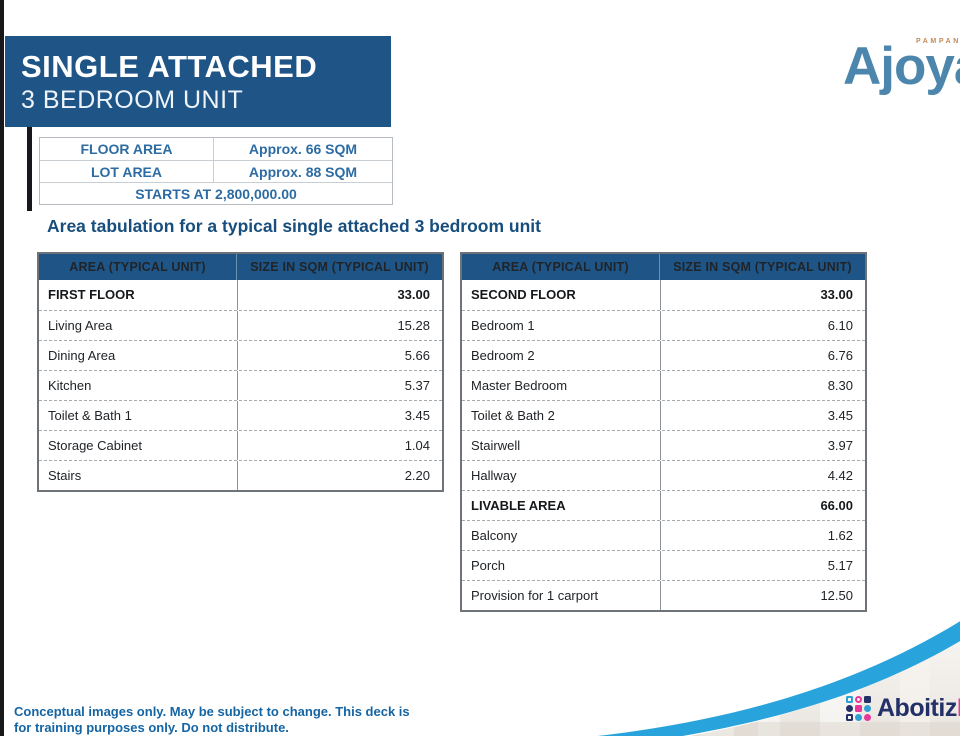 This screenshot has height=736, width=960. I want to click on spec-label: LOT AREA, so click(127, 171).